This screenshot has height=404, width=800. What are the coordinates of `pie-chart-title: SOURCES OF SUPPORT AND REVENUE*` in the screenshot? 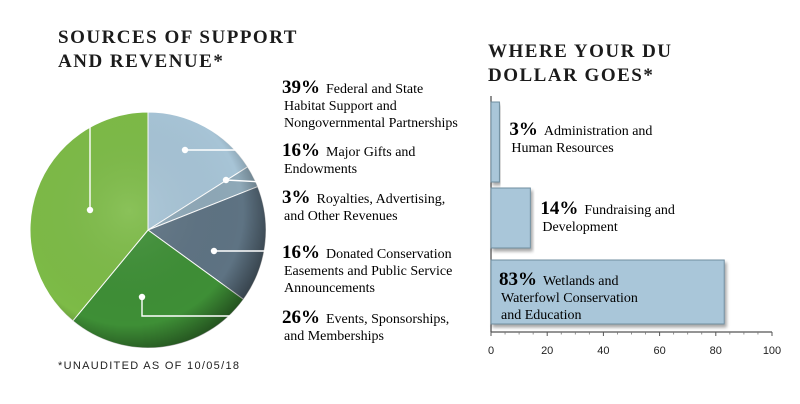 It's located at (193, 50).